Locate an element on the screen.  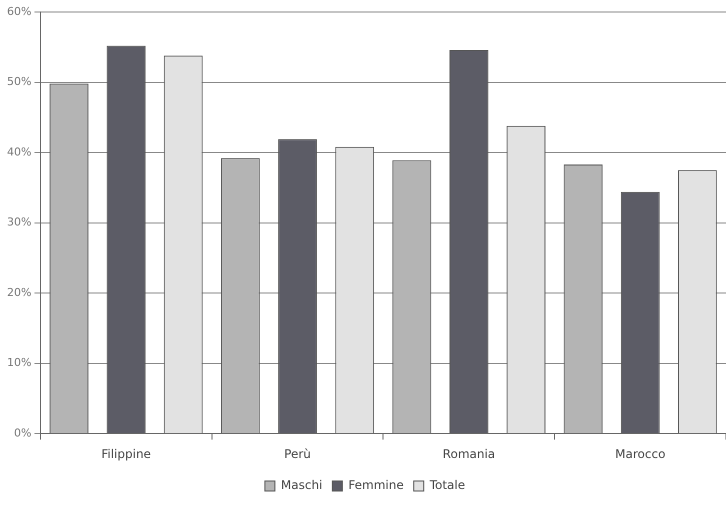
legend-label: Maschi is located at coordinates (301, 485).